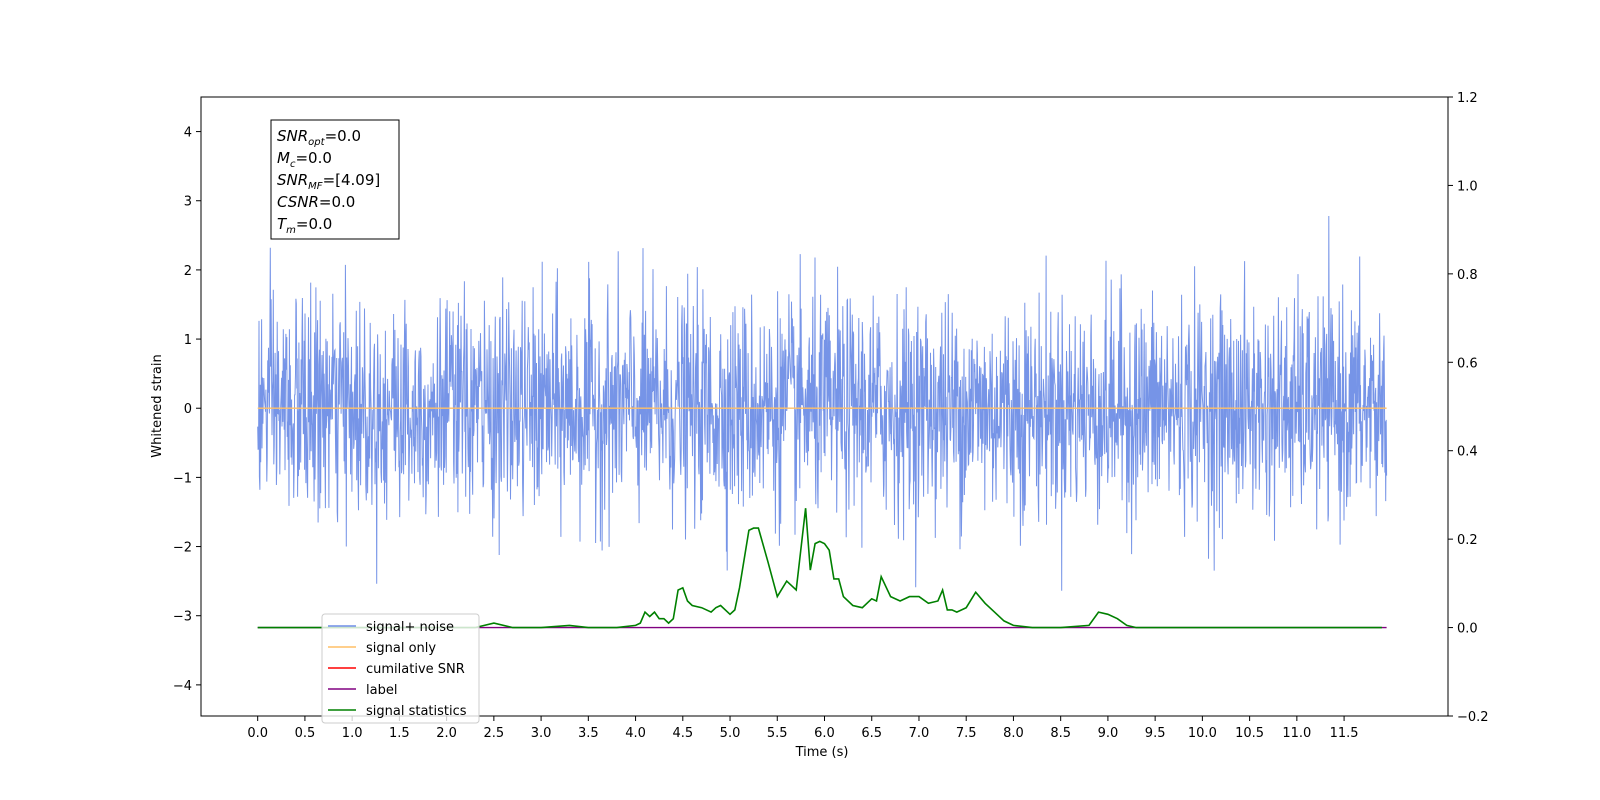  Describe the element at coordinates (1467, 186) in the screenshot. I see `y2-tick-label: 1.0` at that location.